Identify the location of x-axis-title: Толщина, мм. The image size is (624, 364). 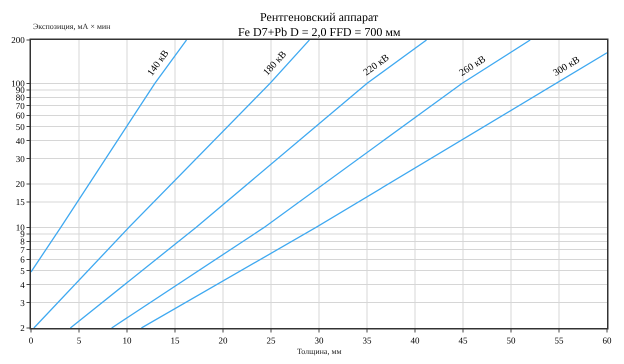
(319, 351).